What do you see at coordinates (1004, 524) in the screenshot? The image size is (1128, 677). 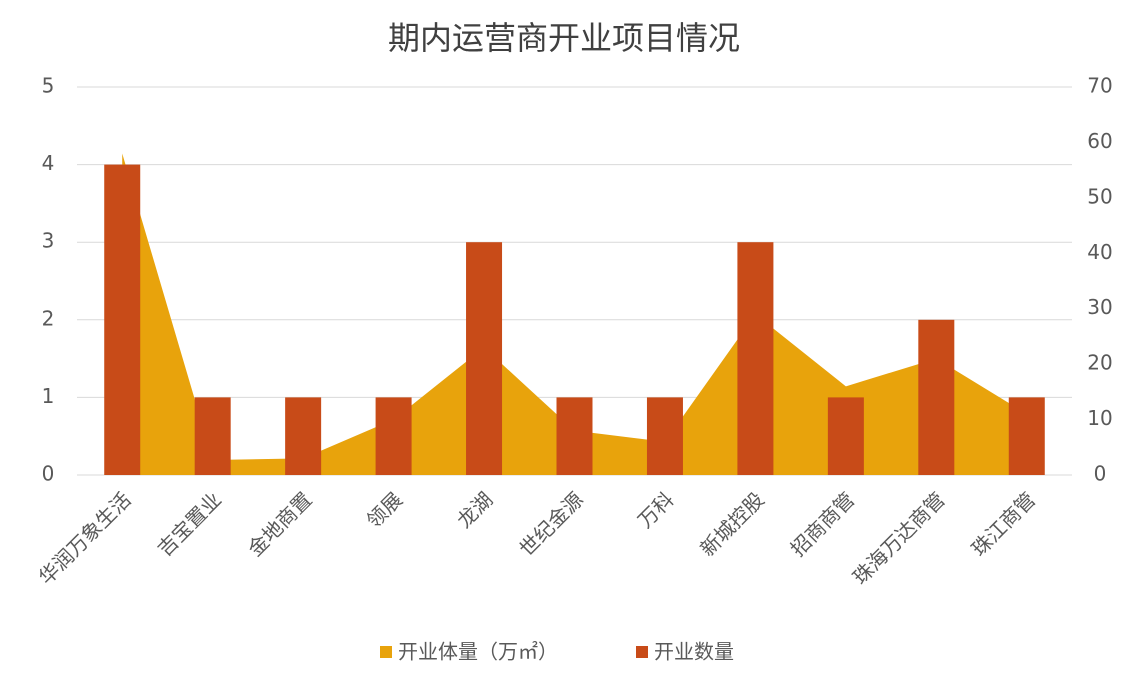 I see `x-tick-label: 珠江商管` at bounding box center [1004, 524].